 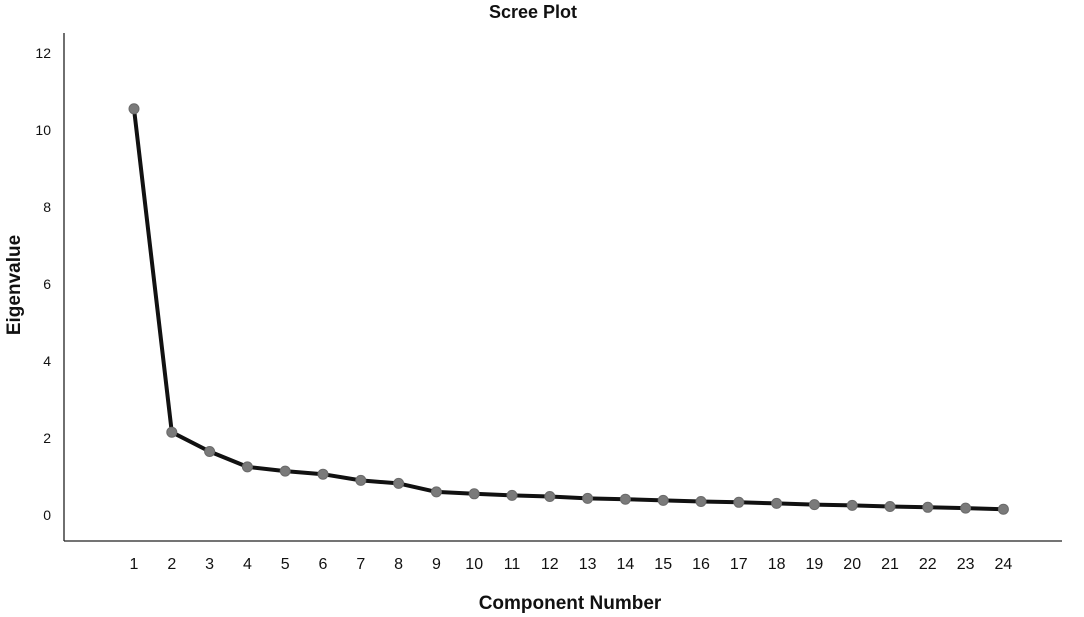 What do you see at coordinates (512, 564) in the screenshot?
I see `x-tick-label: 11` at bounding box center [512, 564].